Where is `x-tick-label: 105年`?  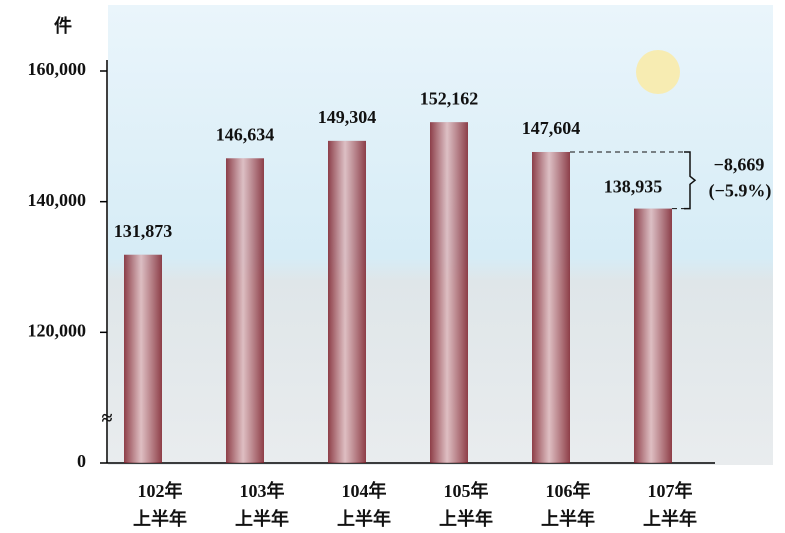 x-tick-label: 105年 is located at coordinates (466, 490).